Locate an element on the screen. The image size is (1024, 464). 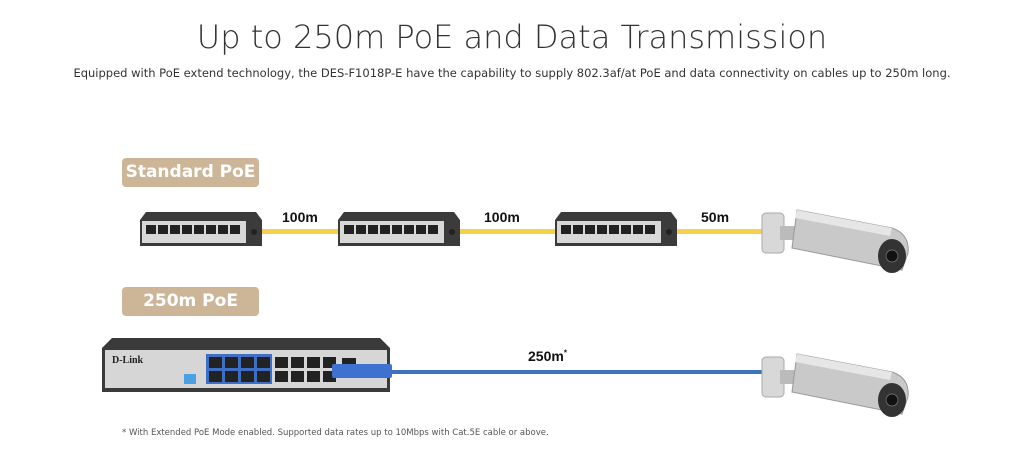
distance-value: 250m is located at coordinates (546, 356).